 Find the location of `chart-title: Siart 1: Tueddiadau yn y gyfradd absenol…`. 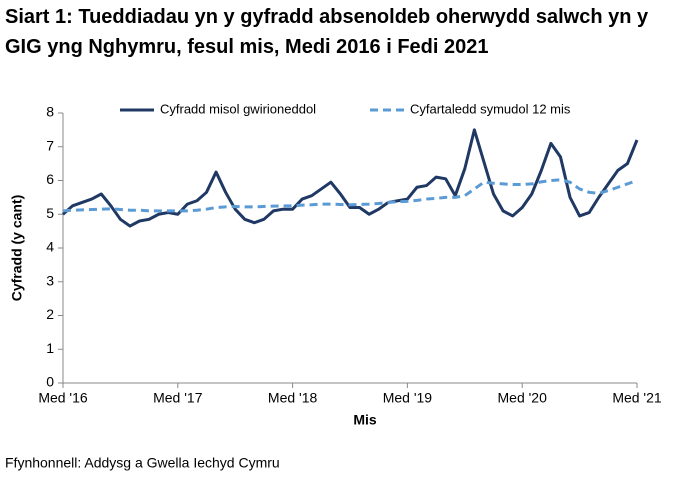

chart-title: Siart 1: Tueddiadau yn y gyfradd absenol… is located at coordinates (327, 32).